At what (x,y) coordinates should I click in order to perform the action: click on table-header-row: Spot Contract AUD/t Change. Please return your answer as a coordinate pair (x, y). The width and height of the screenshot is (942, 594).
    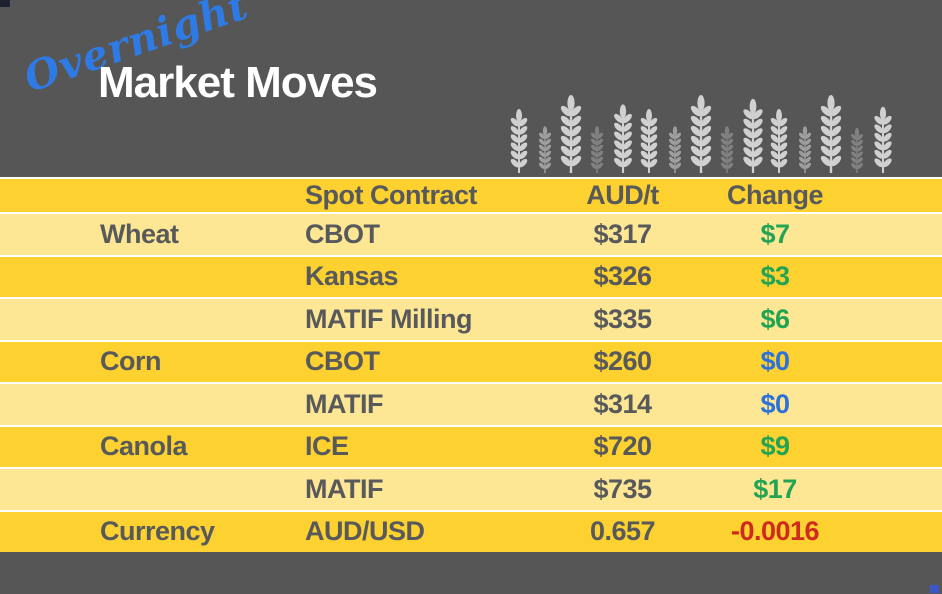
    Looking at the image, I should click on (471, 195).